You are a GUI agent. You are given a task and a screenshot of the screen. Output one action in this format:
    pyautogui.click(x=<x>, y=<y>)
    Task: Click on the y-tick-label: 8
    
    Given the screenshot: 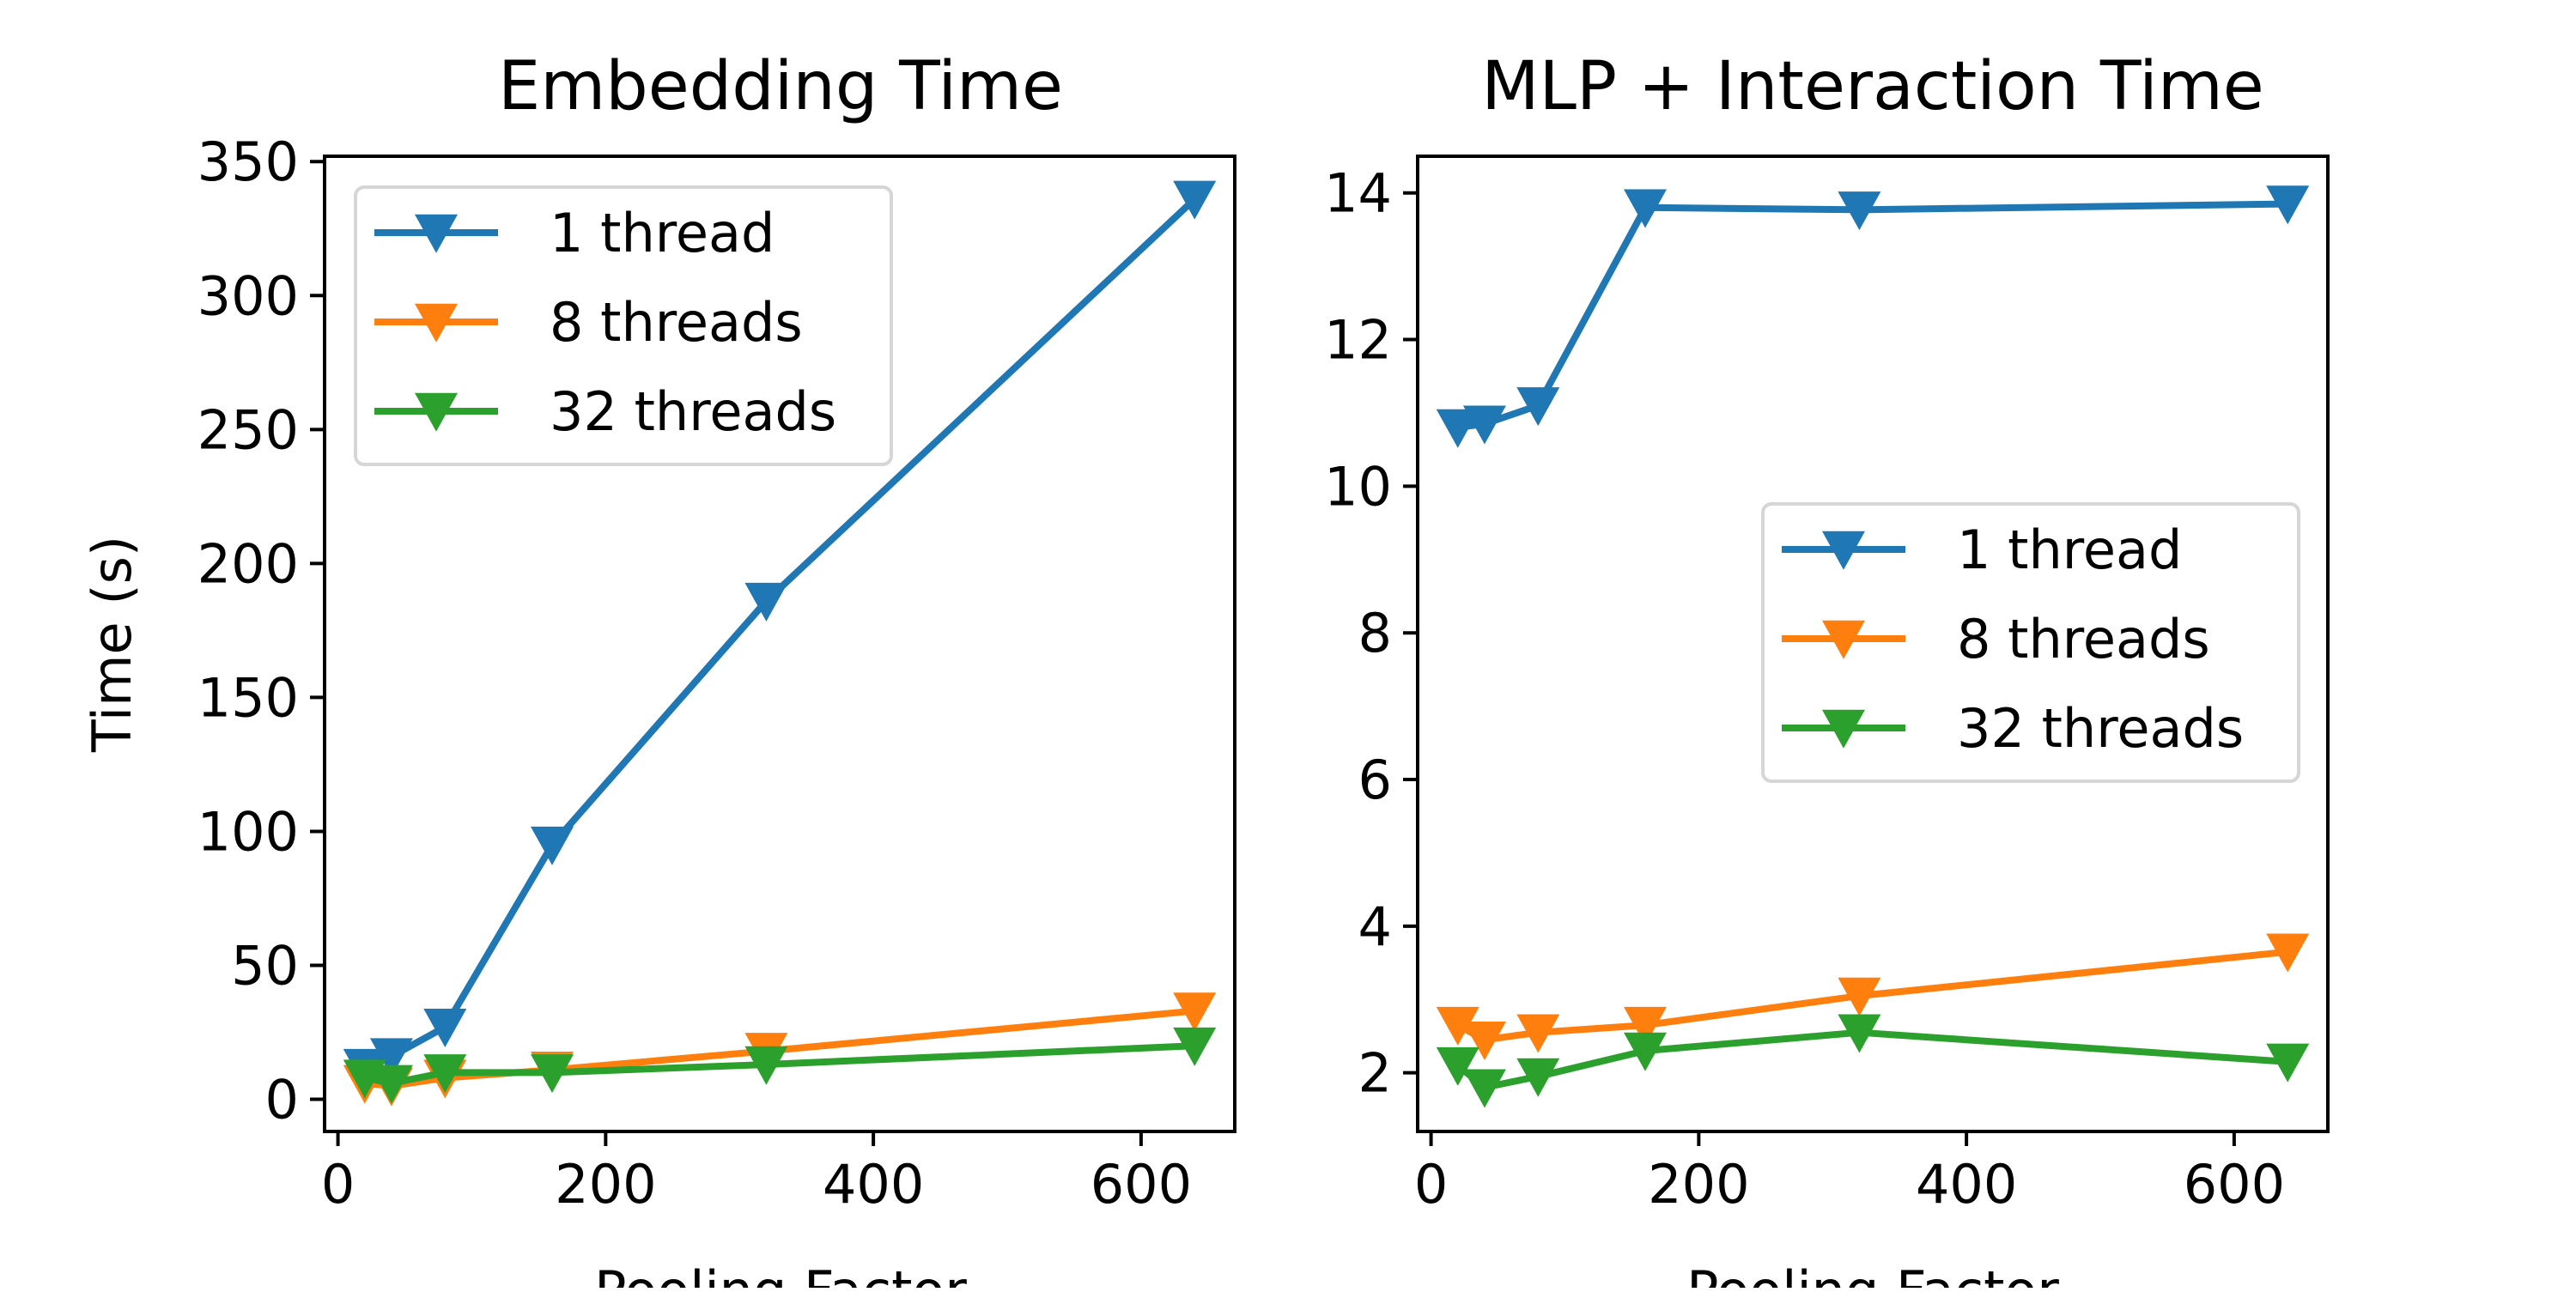 What is the action you would take?
    pyautogui.click(x=1375, y=633)
    